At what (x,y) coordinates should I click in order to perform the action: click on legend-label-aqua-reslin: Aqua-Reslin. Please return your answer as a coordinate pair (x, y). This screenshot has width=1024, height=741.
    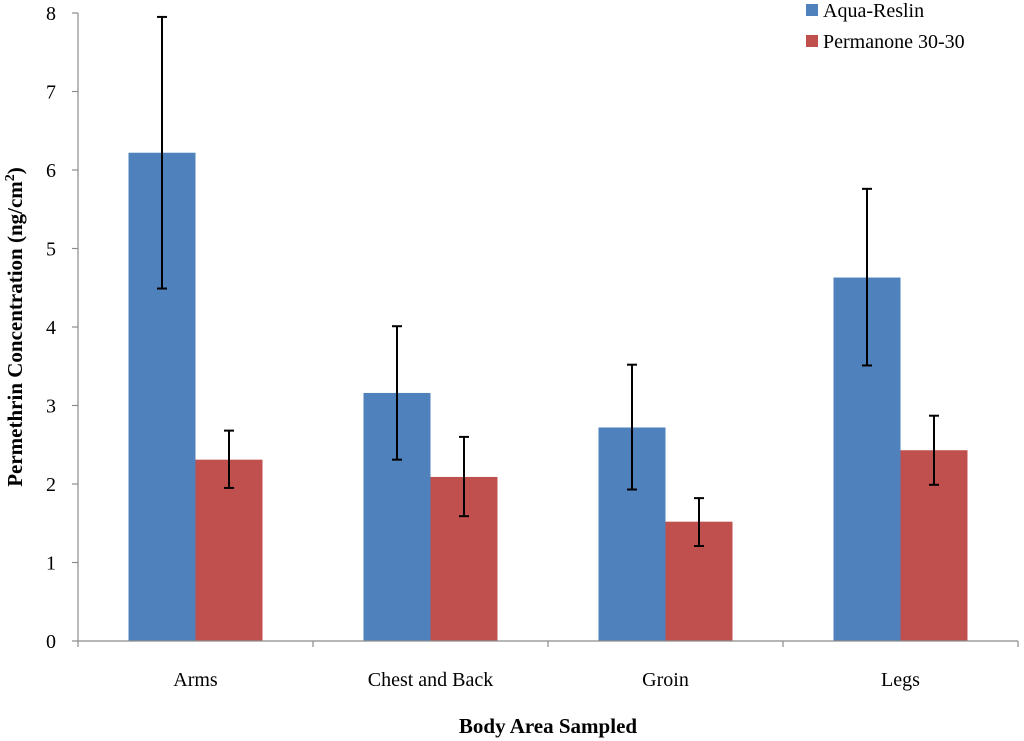
    Looking at the image, I should click on (873, 11).